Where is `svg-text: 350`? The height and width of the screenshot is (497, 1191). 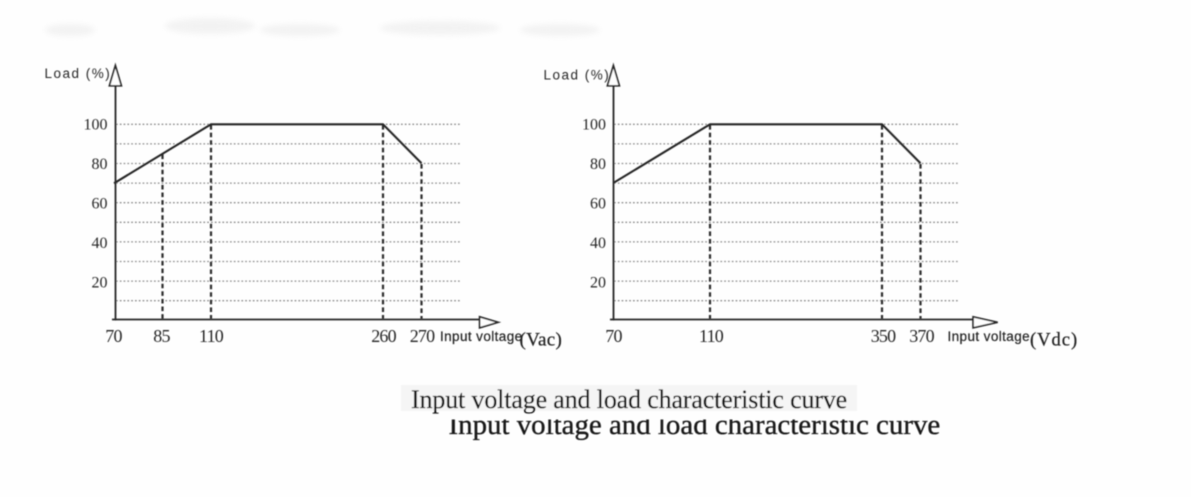 svg-text: 350 is located at coordinates (883, 336).